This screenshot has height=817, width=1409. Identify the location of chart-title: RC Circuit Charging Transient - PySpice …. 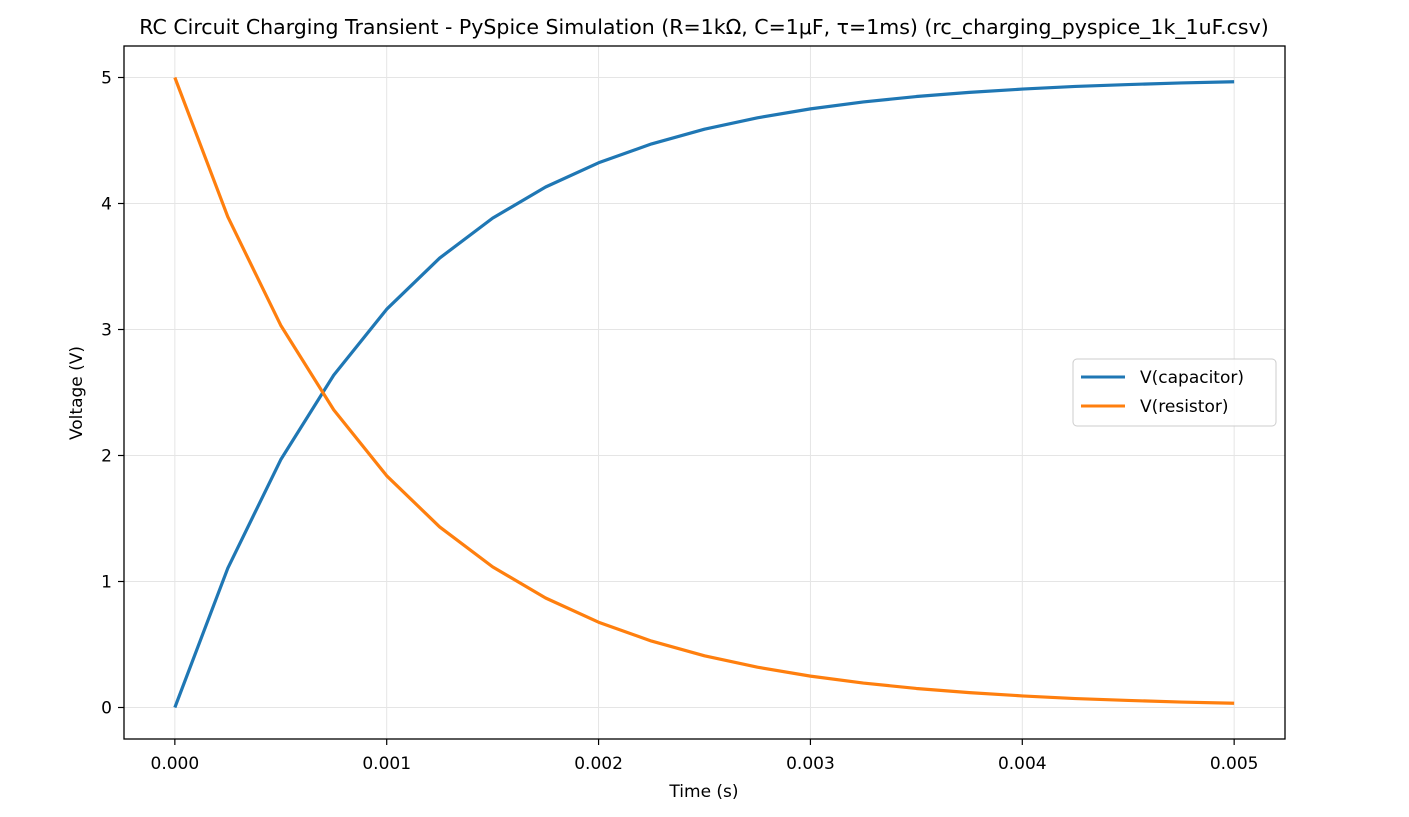
(703, 27).